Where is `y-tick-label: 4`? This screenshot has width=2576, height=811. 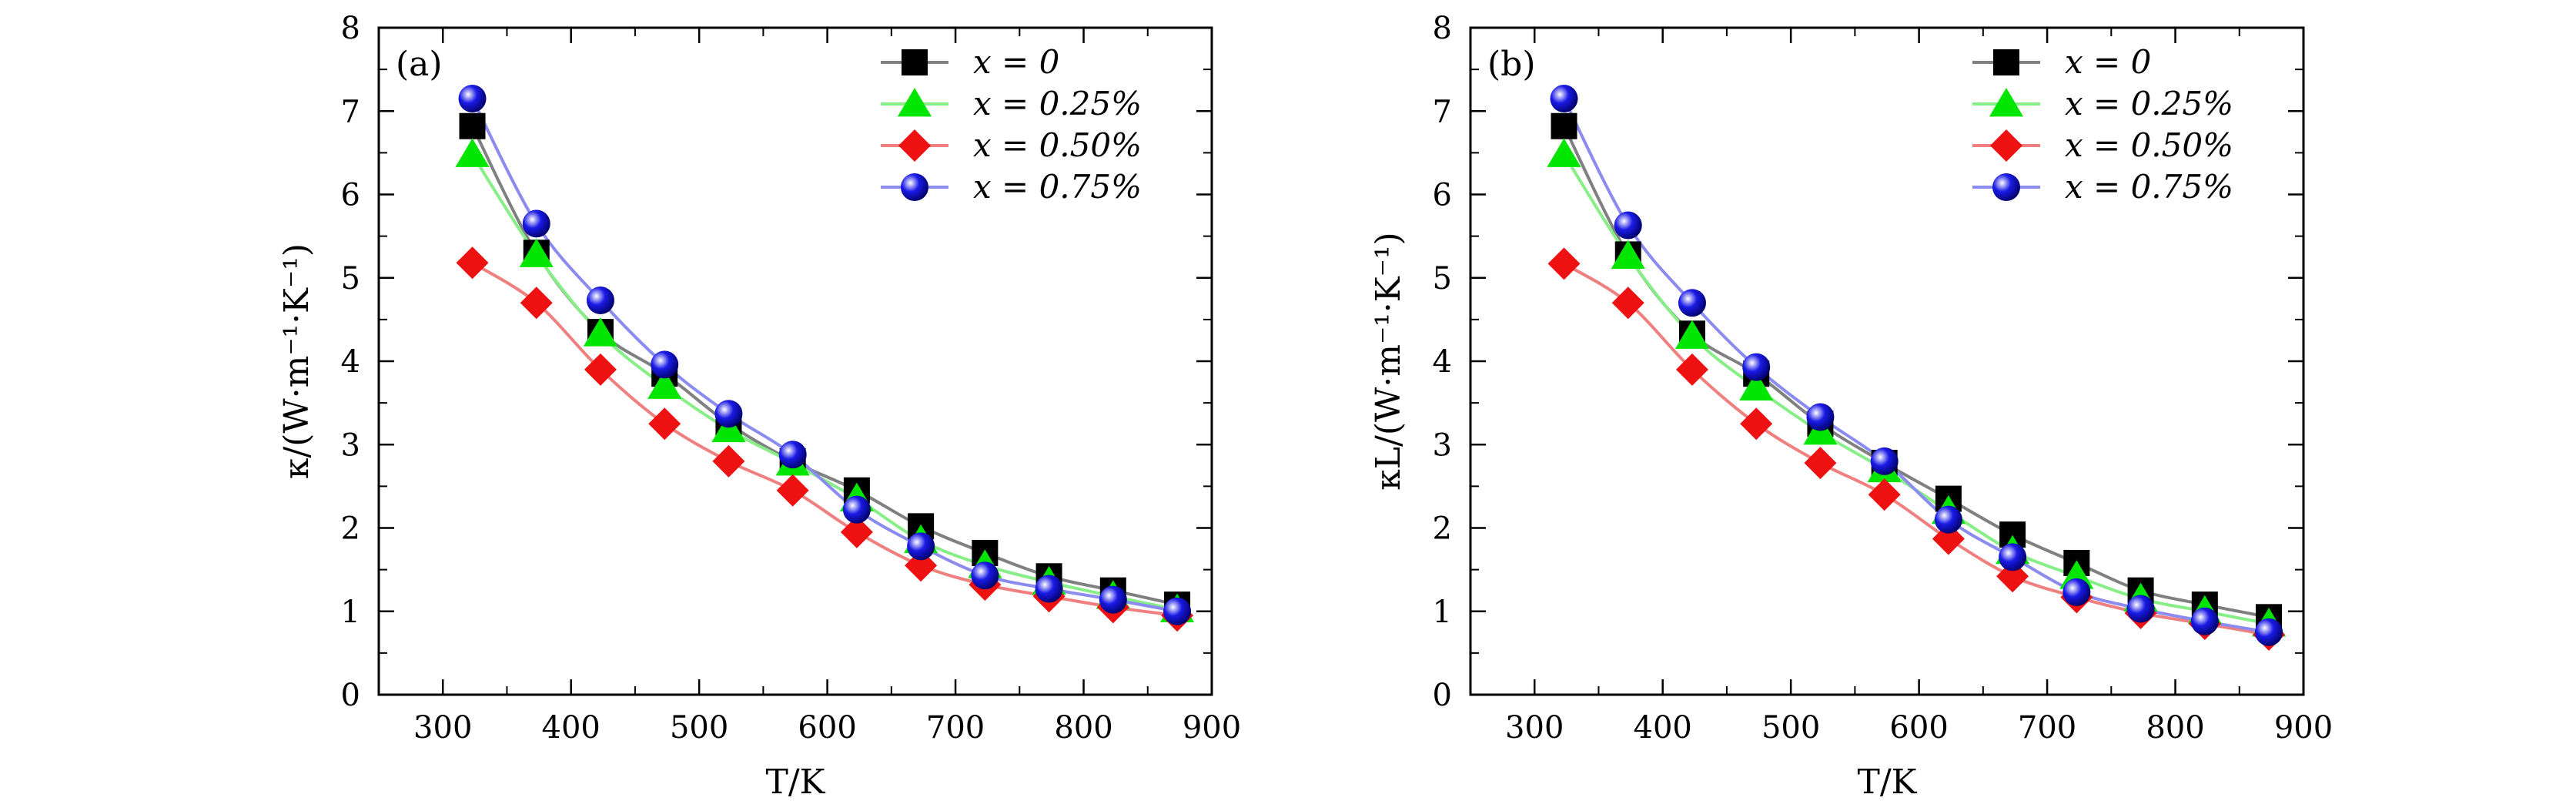
y-tick-label: 4 is located at coordinates (351, 362).